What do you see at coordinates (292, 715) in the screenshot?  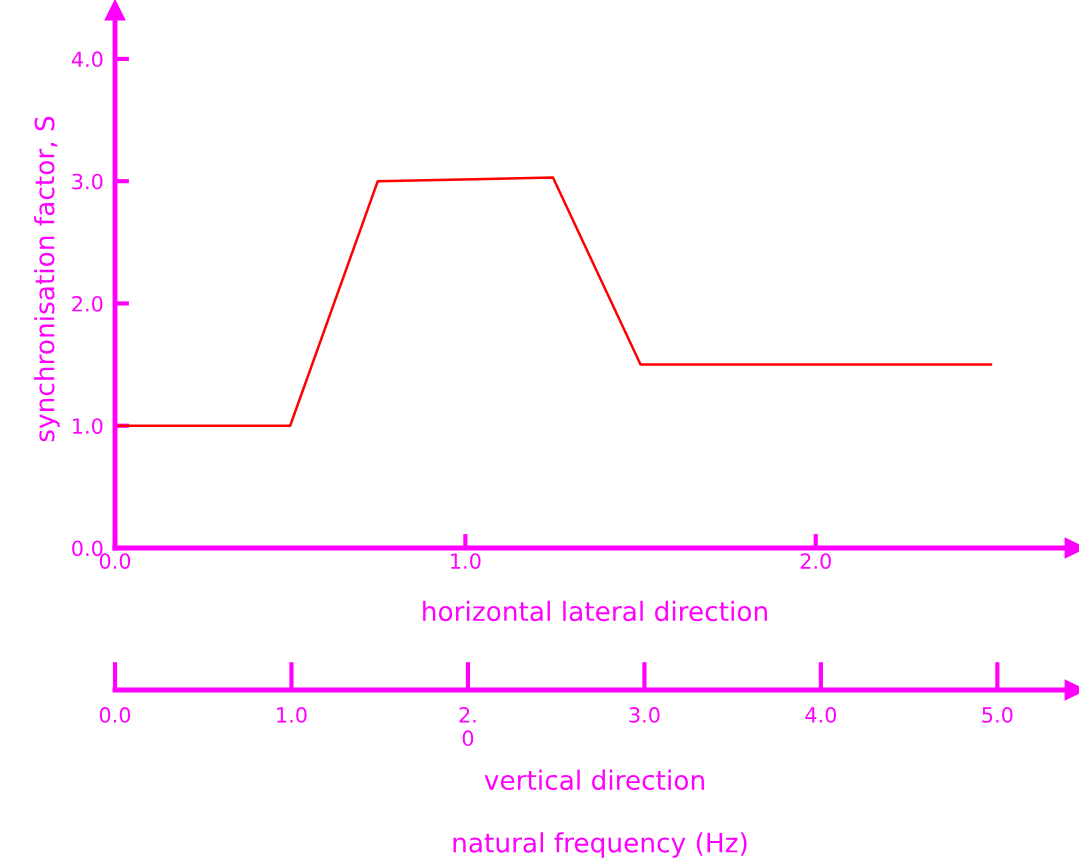 I see `x2-tick-label: 1.0` at bounding box center [292, 715].